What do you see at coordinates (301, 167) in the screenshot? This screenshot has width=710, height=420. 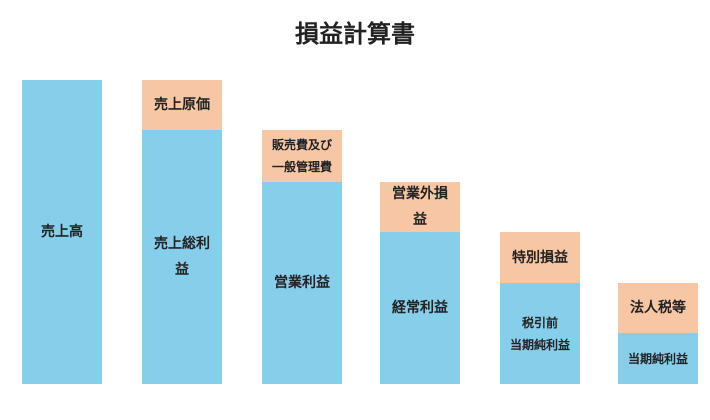 I see `label: 一般管理費` at bounding box center [301, 167].